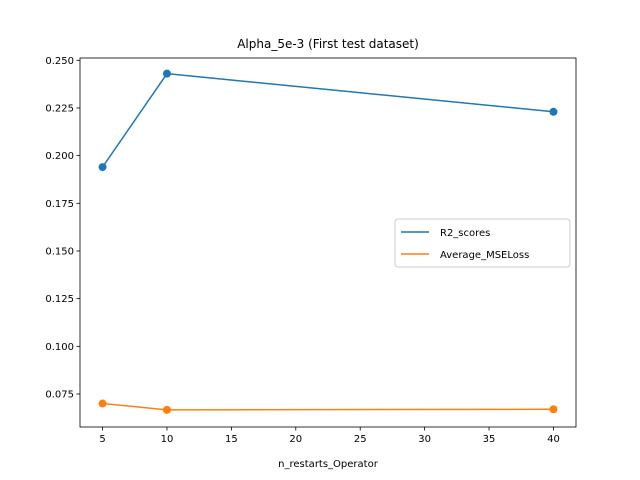 The height and width of the screenshot is (480, 640). I want to click on x-tick-label: 20, so click(295, 439).